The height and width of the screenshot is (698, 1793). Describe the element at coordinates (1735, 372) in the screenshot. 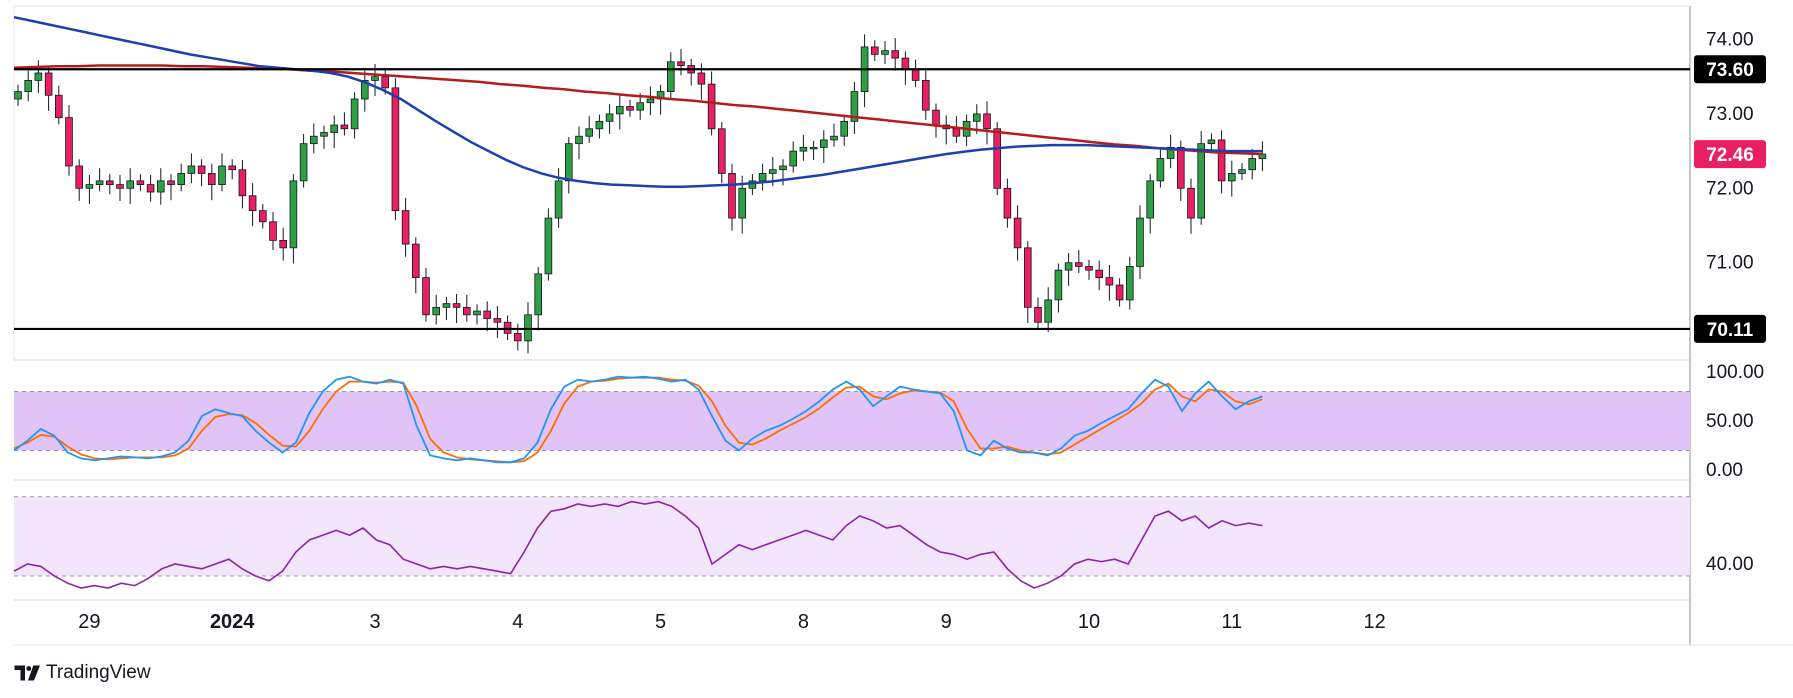

I see `y-tick-label: 100.00` at that location.